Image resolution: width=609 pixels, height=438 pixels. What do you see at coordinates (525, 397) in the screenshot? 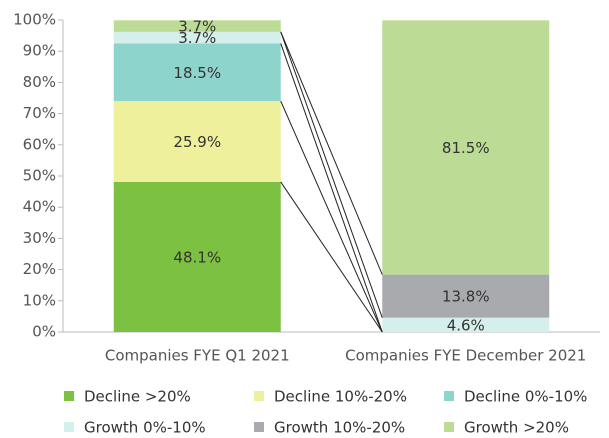
I see `legend-label: Decline 0%-10%` at bounding box center [525, 397].